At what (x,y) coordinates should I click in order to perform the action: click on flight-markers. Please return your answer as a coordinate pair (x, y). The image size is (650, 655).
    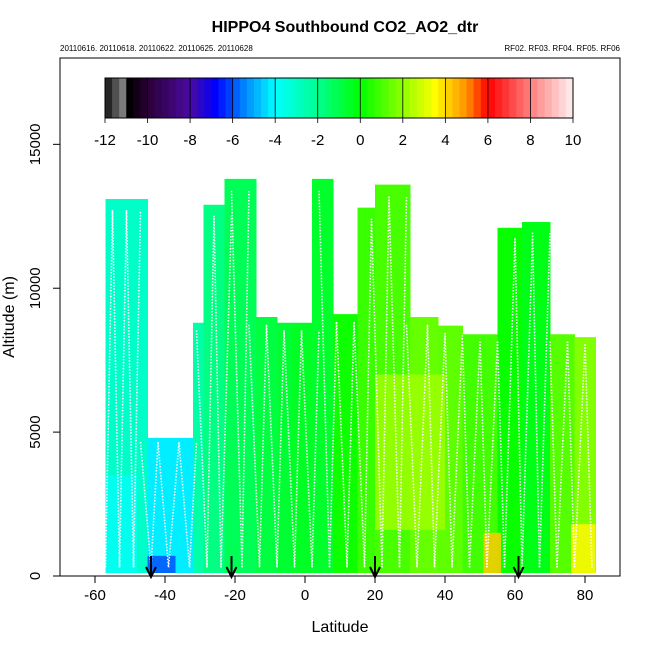
    Looking at the image, I should click on (335, 568).